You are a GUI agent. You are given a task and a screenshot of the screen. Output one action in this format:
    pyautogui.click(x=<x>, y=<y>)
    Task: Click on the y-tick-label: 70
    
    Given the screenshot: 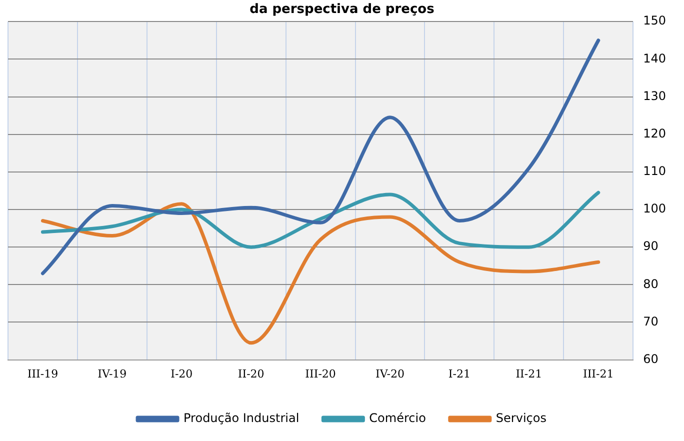 What is the action you would take?
    pyautogui.click(x=650, y=321)
    